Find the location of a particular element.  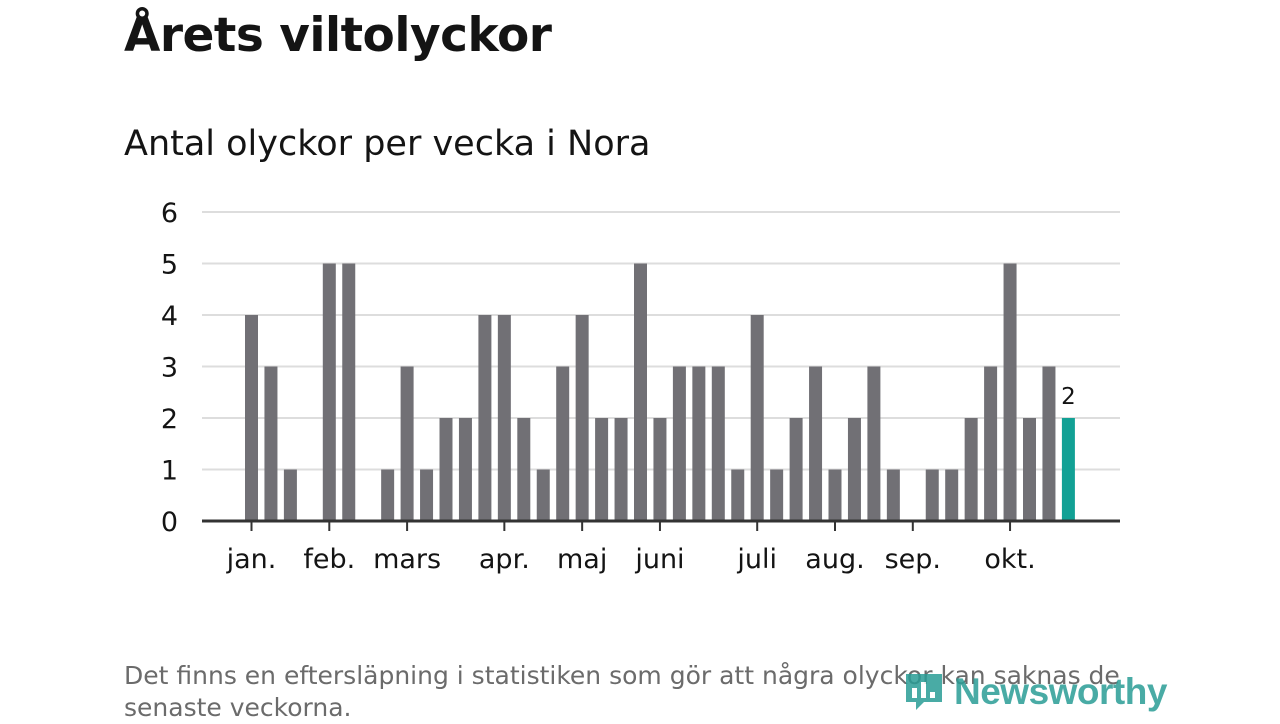

y-tick-label: 6 is located at coordinates (169, 213).